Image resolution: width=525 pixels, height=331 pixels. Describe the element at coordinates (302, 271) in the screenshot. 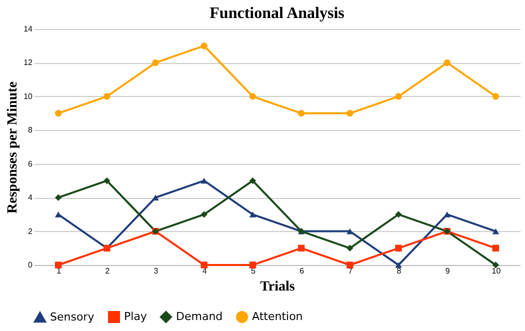

I see `x-tick-label: 6` at that location.